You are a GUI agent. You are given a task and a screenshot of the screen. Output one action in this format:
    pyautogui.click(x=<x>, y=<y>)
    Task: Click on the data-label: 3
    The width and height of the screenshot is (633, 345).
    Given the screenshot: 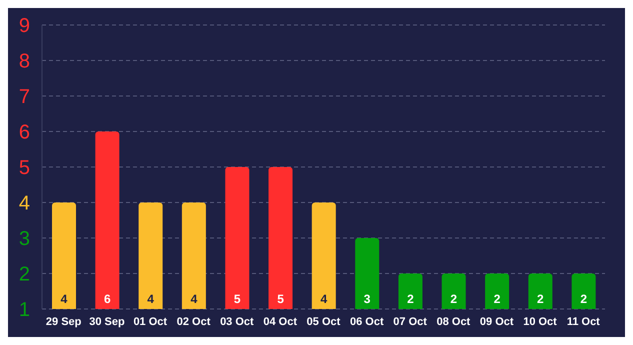 What is the action you would take?
    pyautogui.click(x=367, y=299)
    